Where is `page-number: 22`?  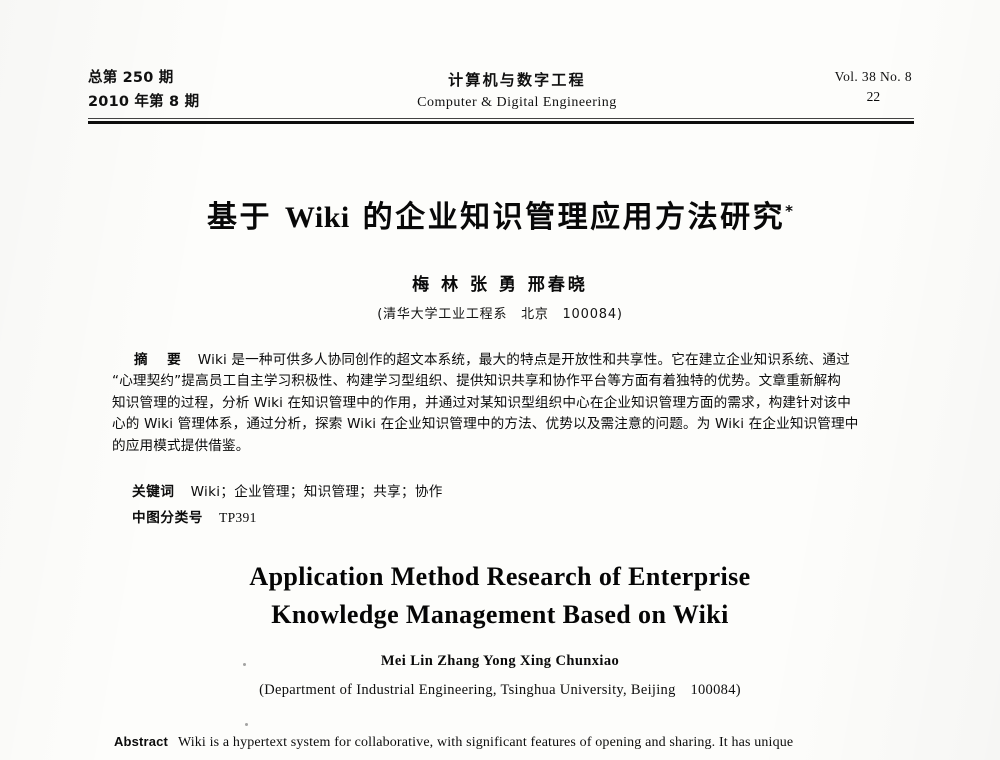
page-number: 22 is located at coordinates (873, 96).